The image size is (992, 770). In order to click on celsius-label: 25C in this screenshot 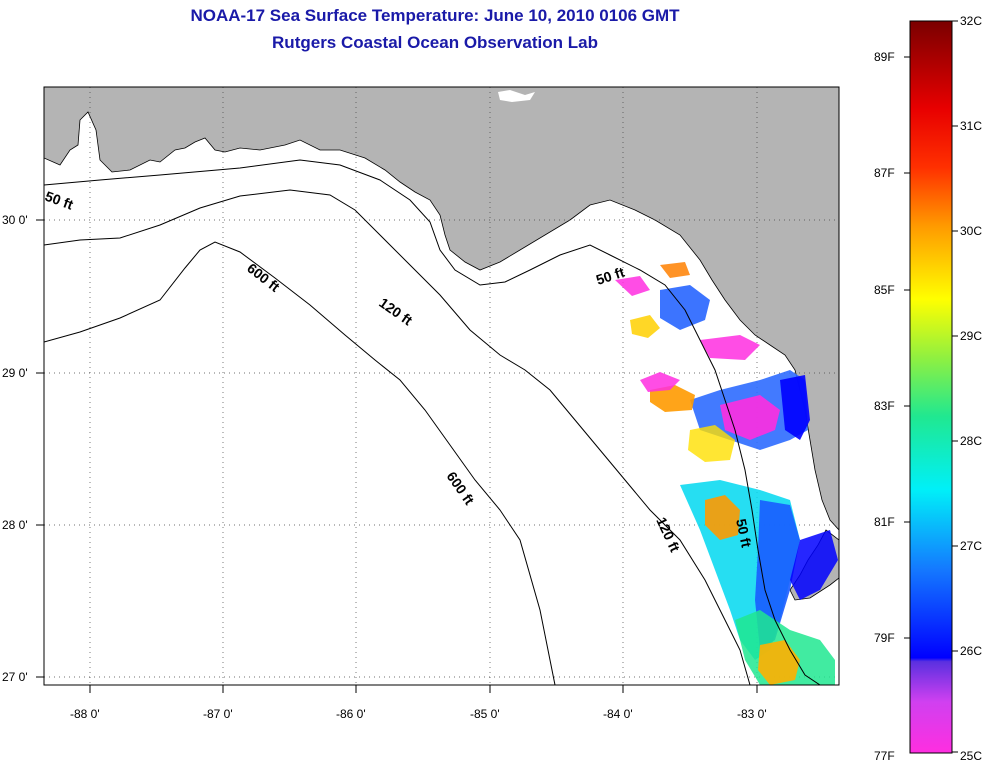, I will do `click(971, 756)`.